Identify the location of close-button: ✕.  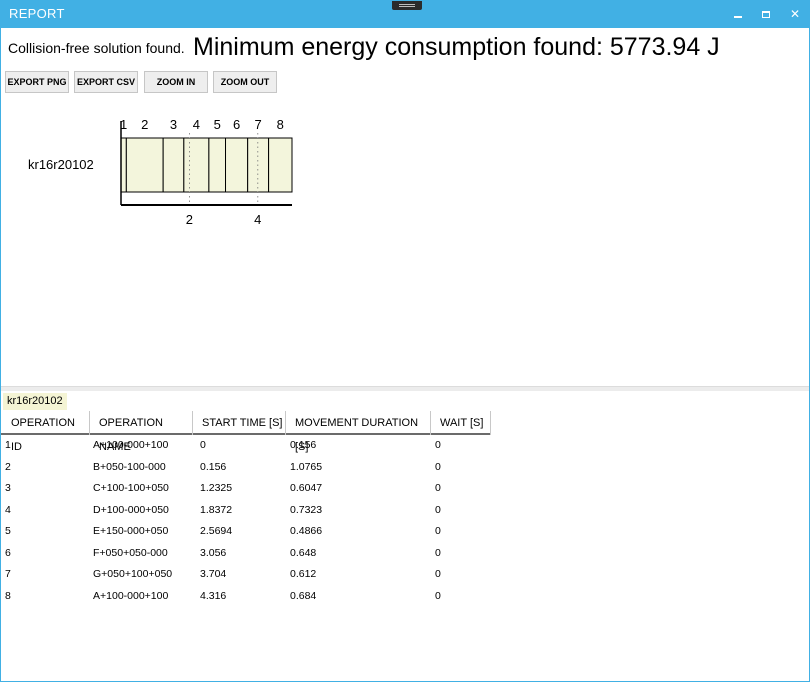
(795, 14).